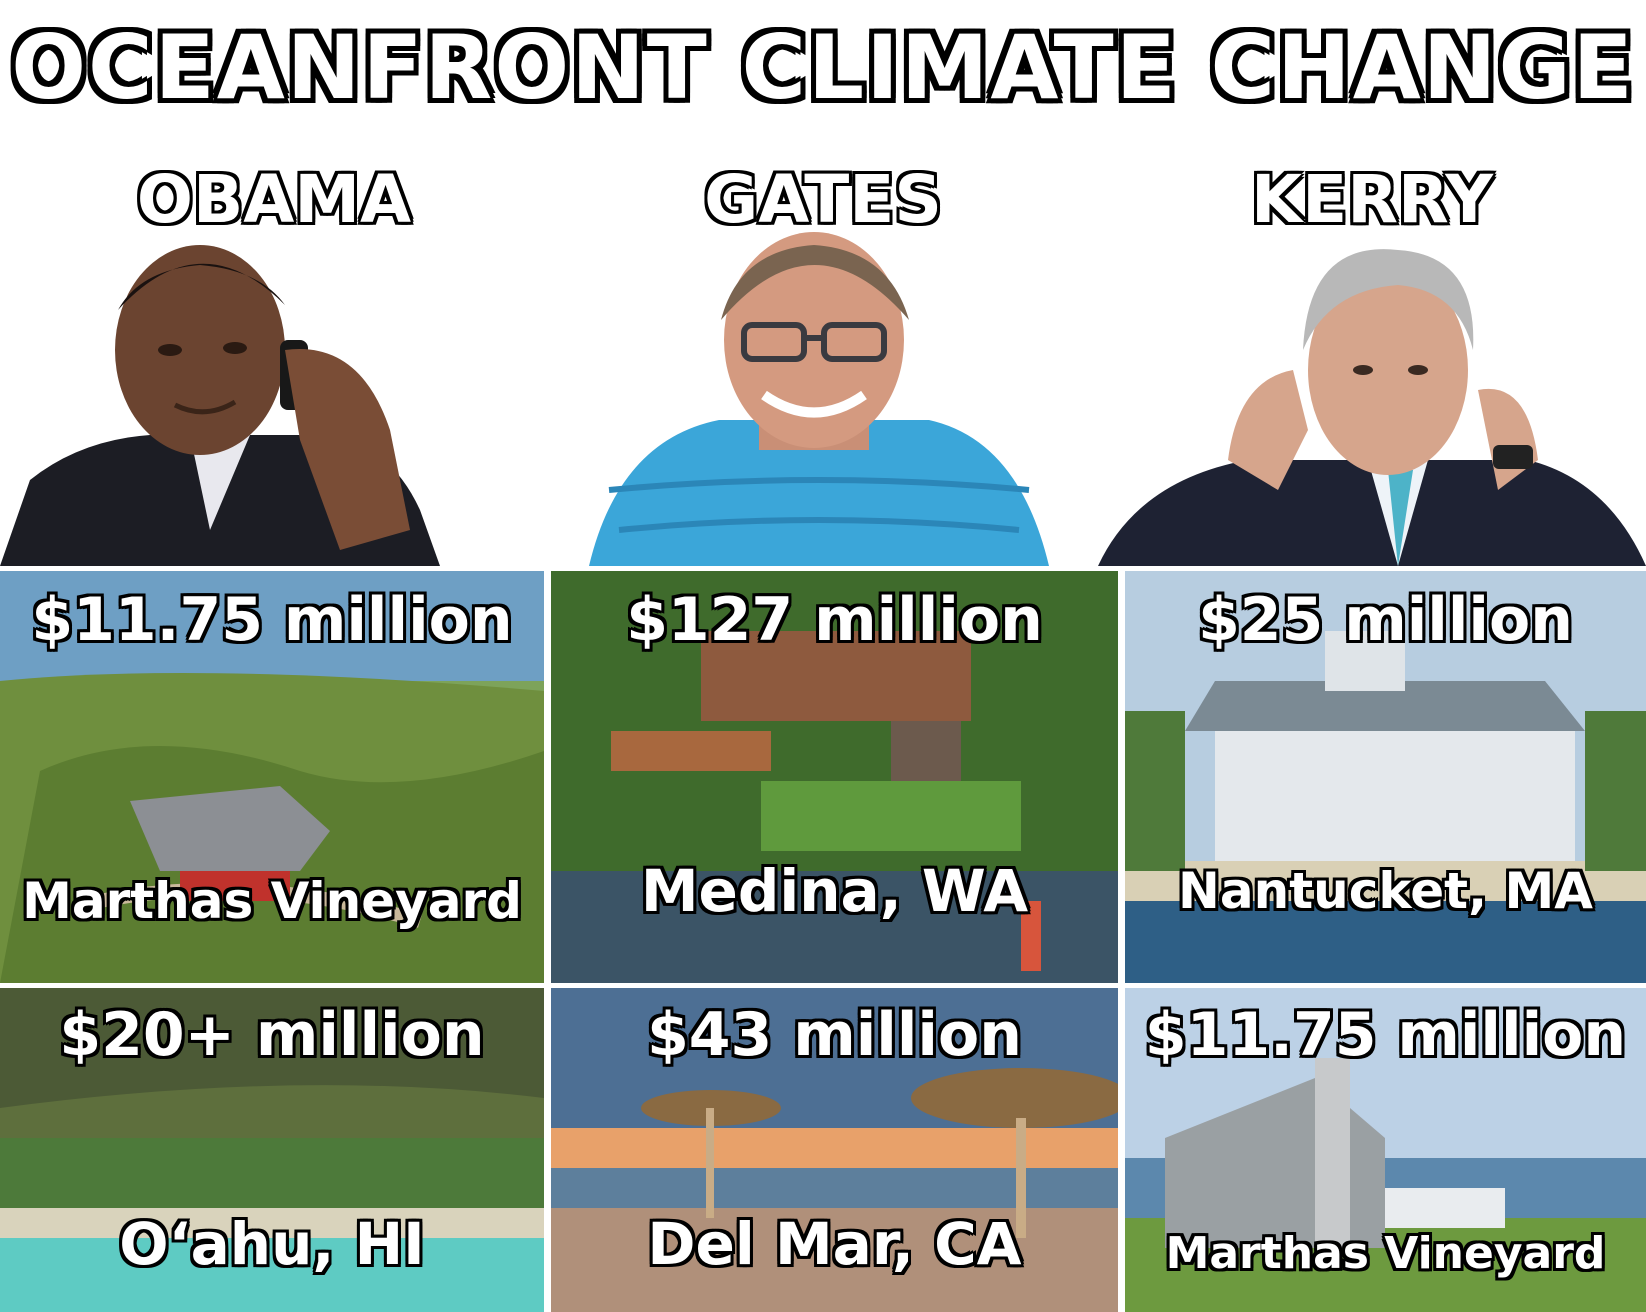 This screenshot has height=1312, width=1646. What do you see at coordinates (274, 398) in the screenshot?
I see `portrait-obama` at bounding box center [274, 398].